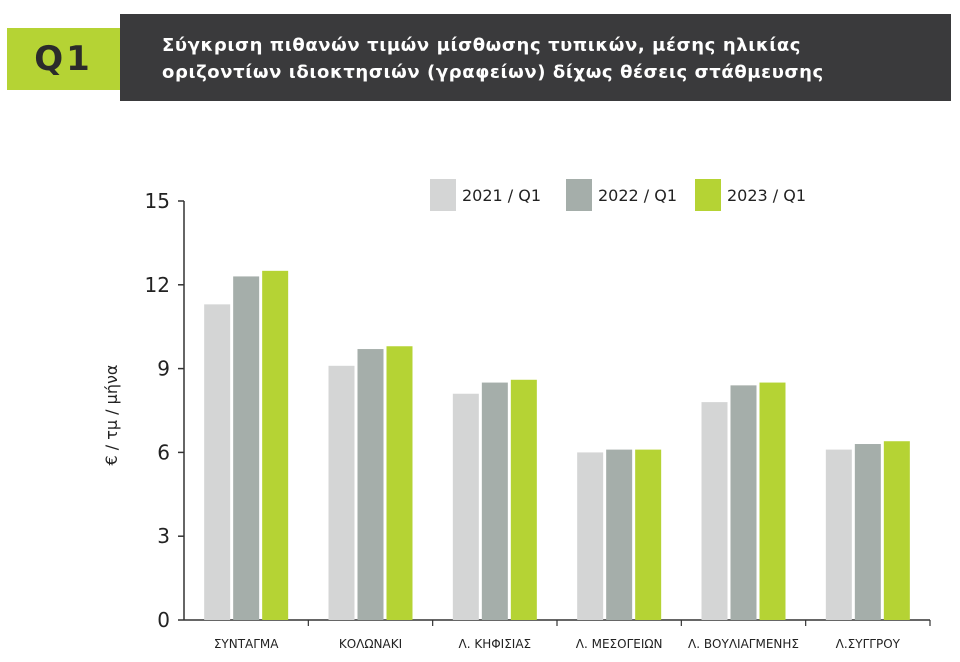 The height and width of the screenshot is (662, 960). I want to click on x-tick-label: Λ. ΚΗΦΙΣΙΑΣ, so click(495, 644).